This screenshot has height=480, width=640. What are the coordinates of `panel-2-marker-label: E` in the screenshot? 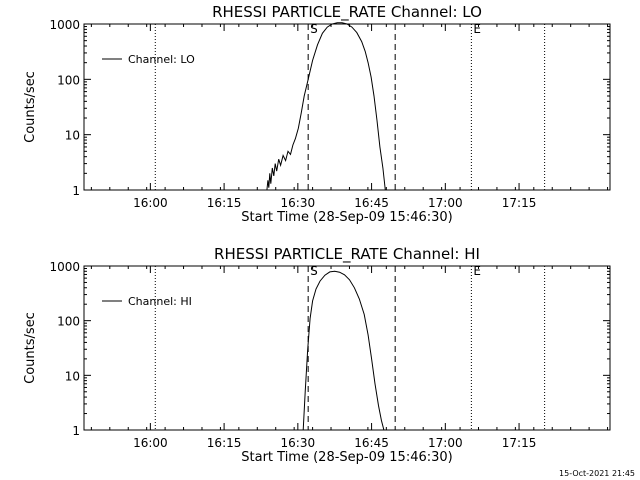 It's located at (477, 271).